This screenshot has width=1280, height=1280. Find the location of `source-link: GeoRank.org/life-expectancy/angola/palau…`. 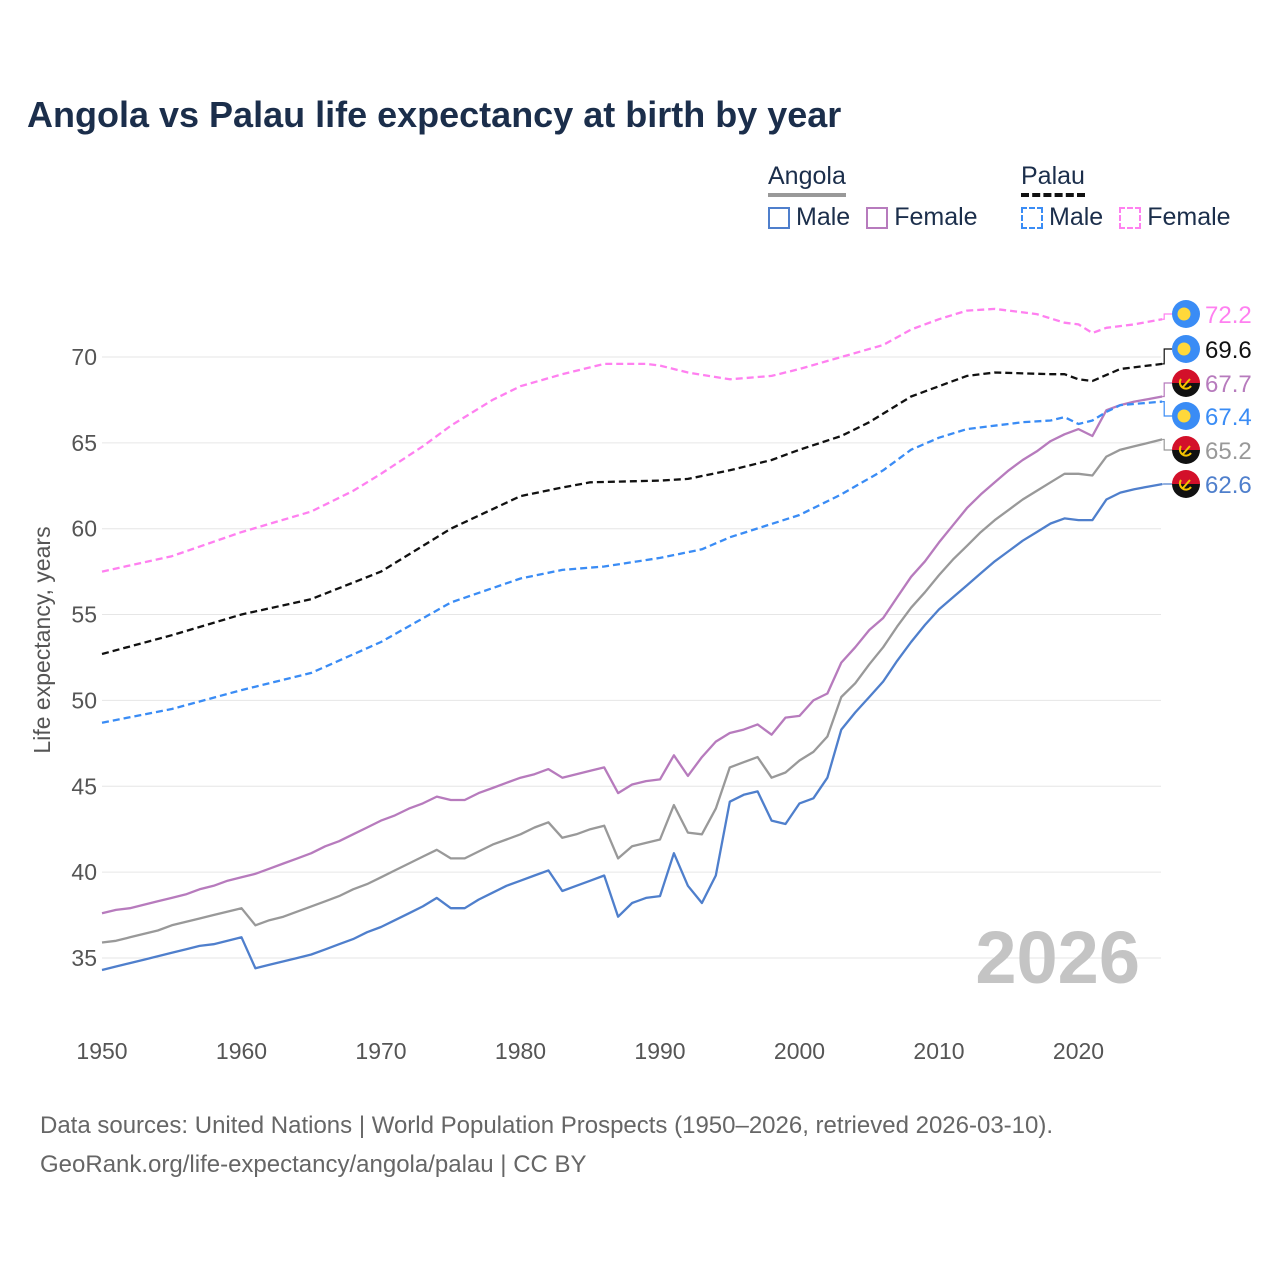

source-link: GeoRank.org/life-expectancy/angola/palau… is located at coordinates (313, 1164).